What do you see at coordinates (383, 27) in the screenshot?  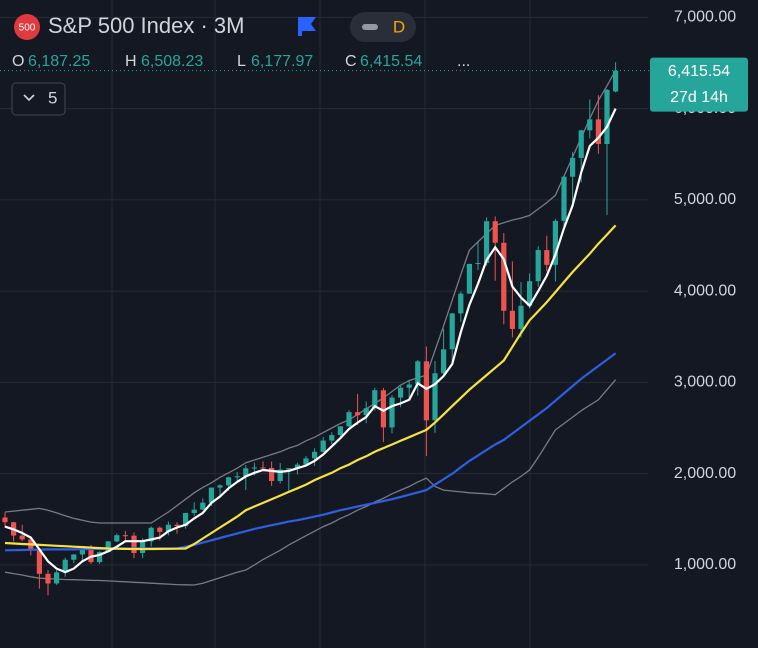 I see `status-pill` at bounding box center [383, 27].